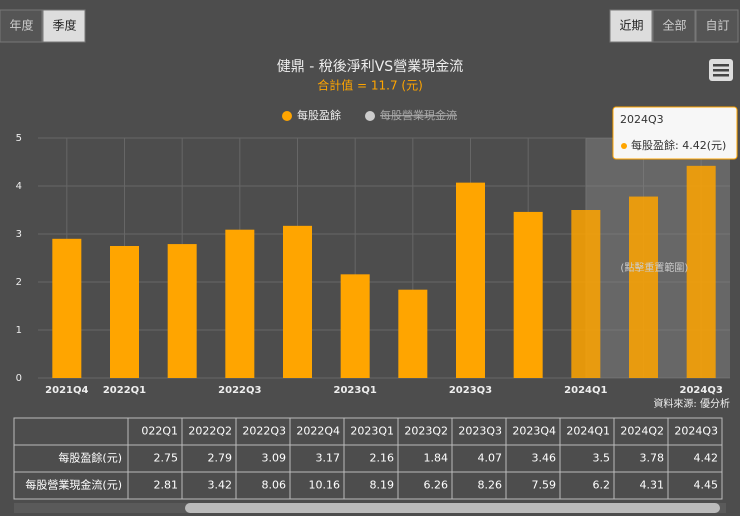  I want to click on menu-icon, so click(721, 70).